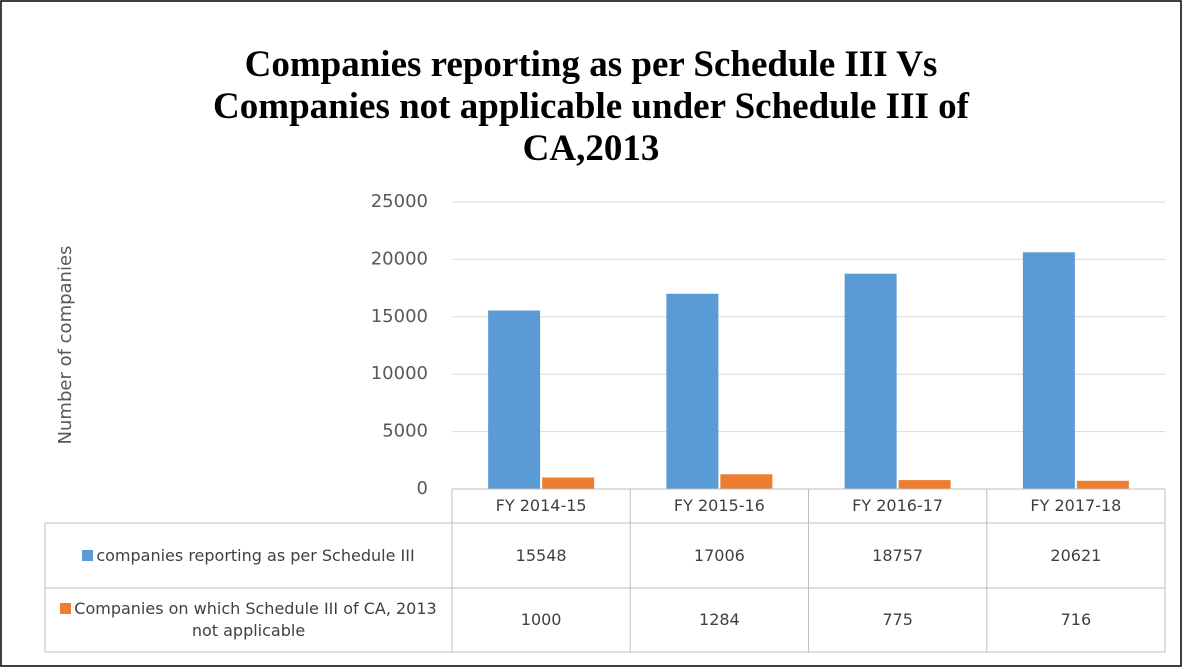  I want to click on x-tick-label: FY 2016-17, so click(898, 505).